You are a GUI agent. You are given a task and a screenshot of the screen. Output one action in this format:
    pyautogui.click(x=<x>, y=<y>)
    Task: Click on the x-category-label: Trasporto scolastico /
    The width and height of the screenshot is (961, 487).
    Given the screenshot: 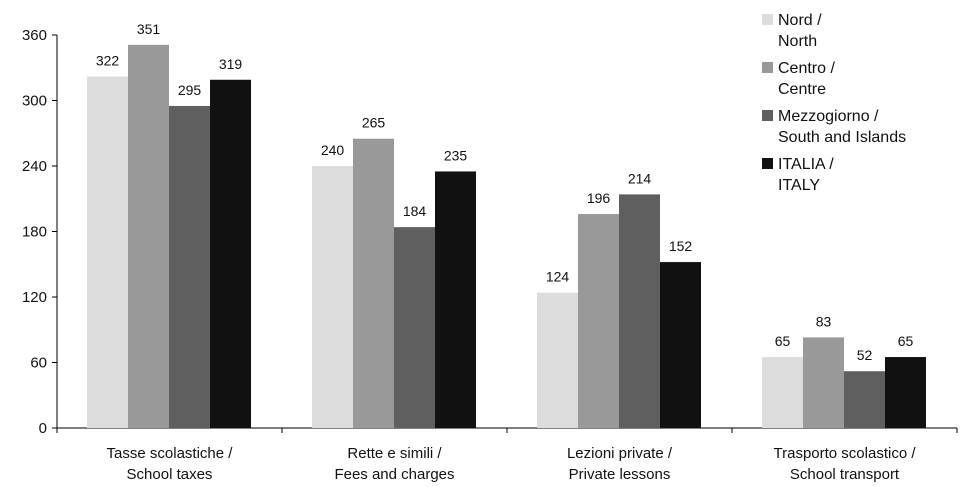 What is the action you would take?
    pyautogui.click(x=845, y=453)
    